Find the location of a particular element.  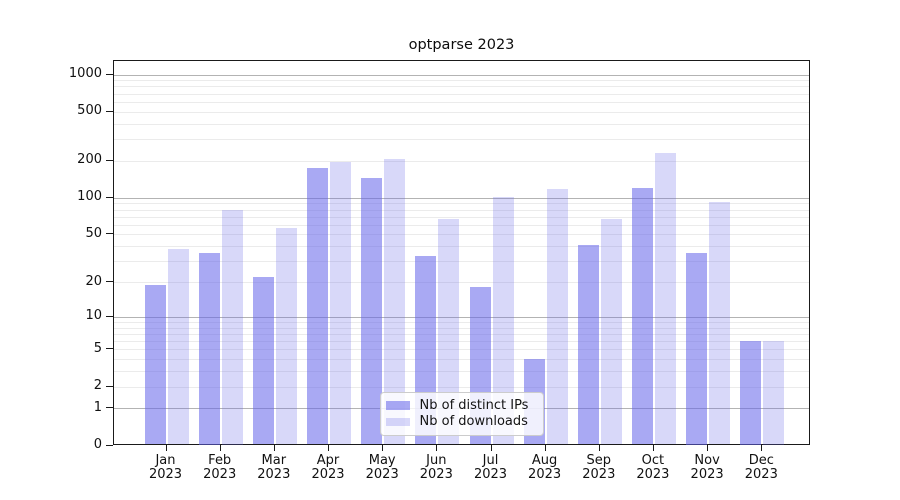

x-tick-label-apr: Apr 2023 is located at coordinates (328, 468).